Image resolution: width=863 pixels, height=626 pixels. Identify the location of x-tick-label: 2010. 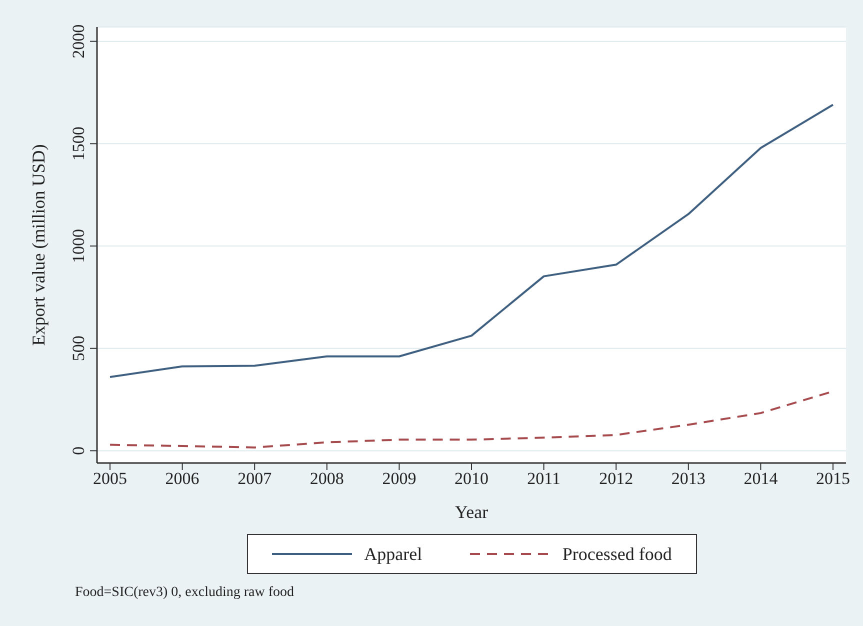
(471, 478).